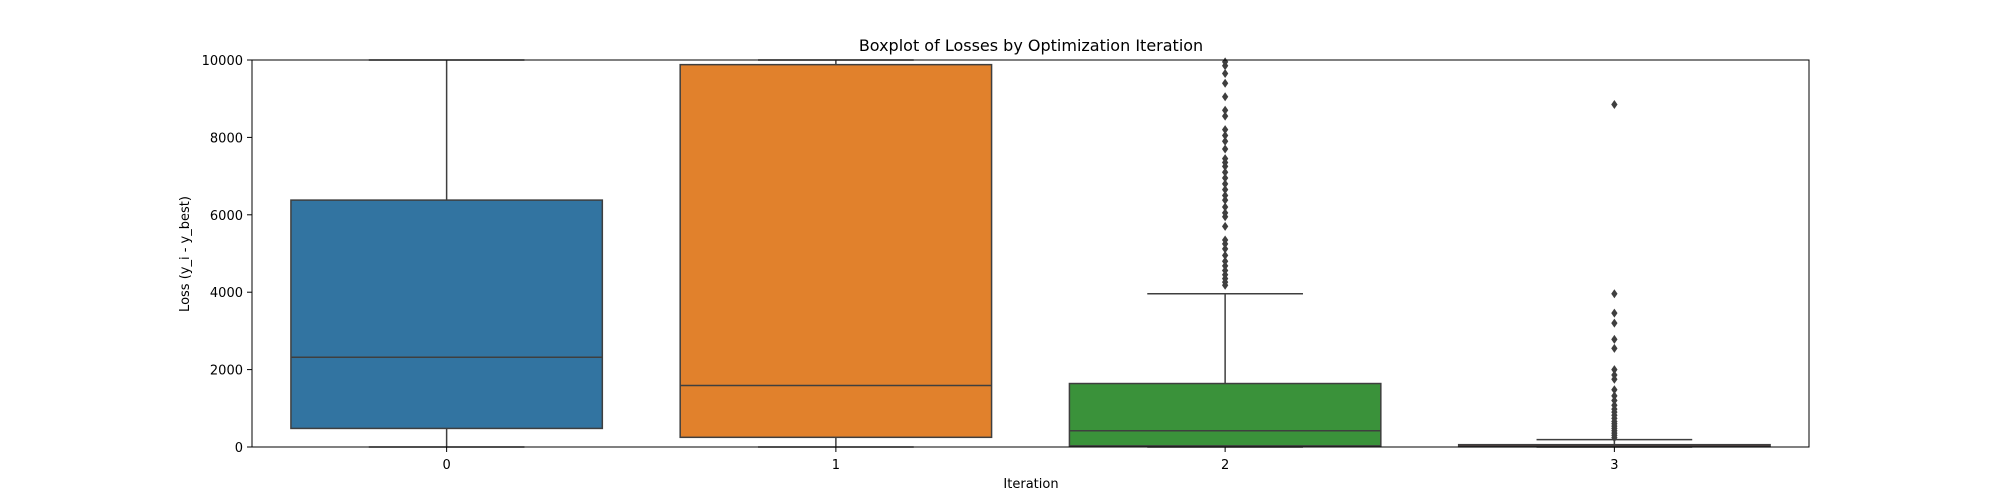  Describe the element at coordinates (226, 371) in the screenshot. I see `y-tick-label: 2000` at that location.